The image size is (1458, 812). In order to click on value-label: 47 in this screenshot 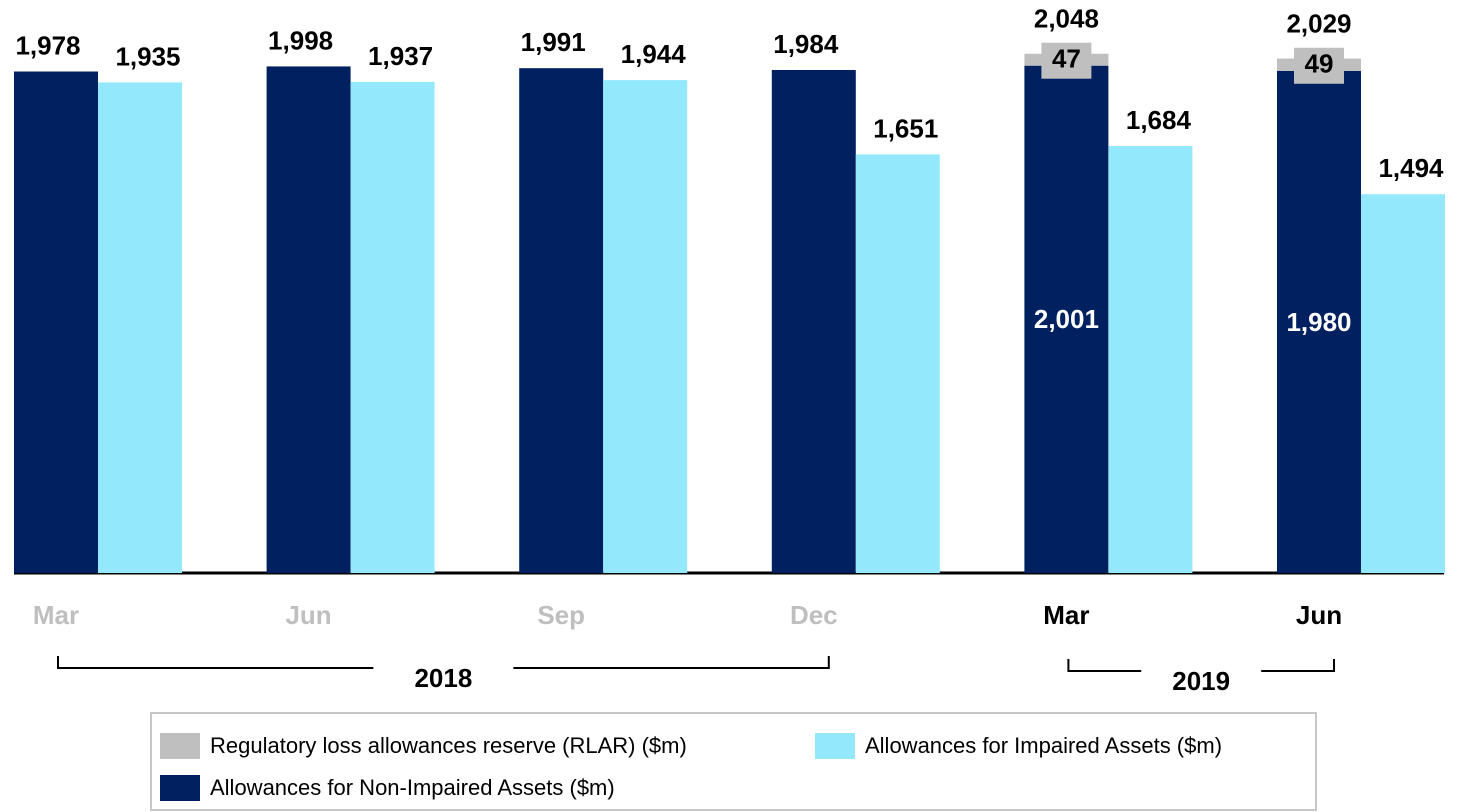, I will do `click(1066, 59)`.